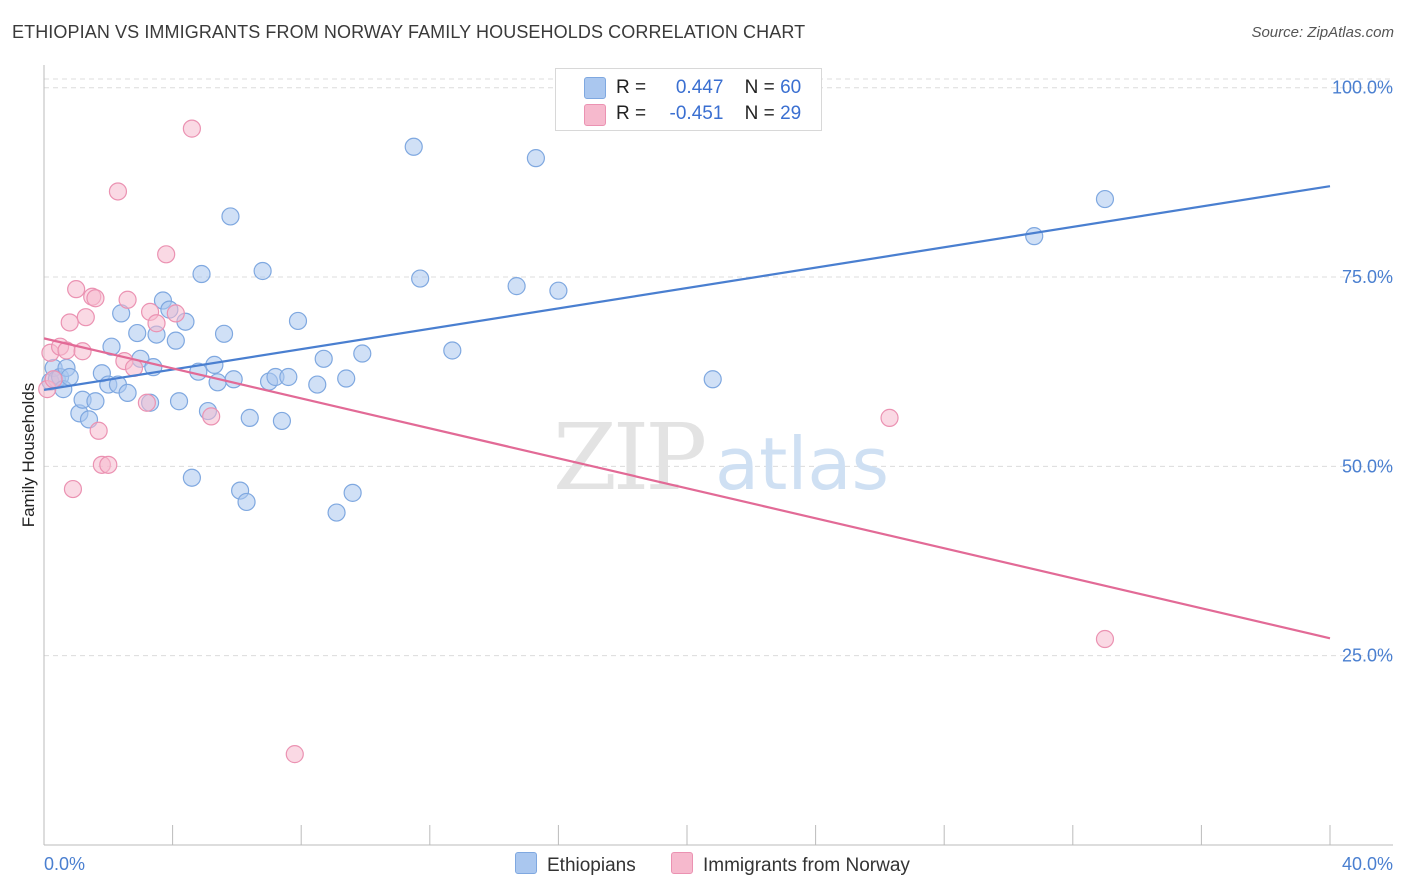 The width and height of the screenshot is (1406, 892). What do you see at coordinates (802, 464) in the screenshot?
I see `watermark-atlas: atlas` at bounding box center [802, 464].